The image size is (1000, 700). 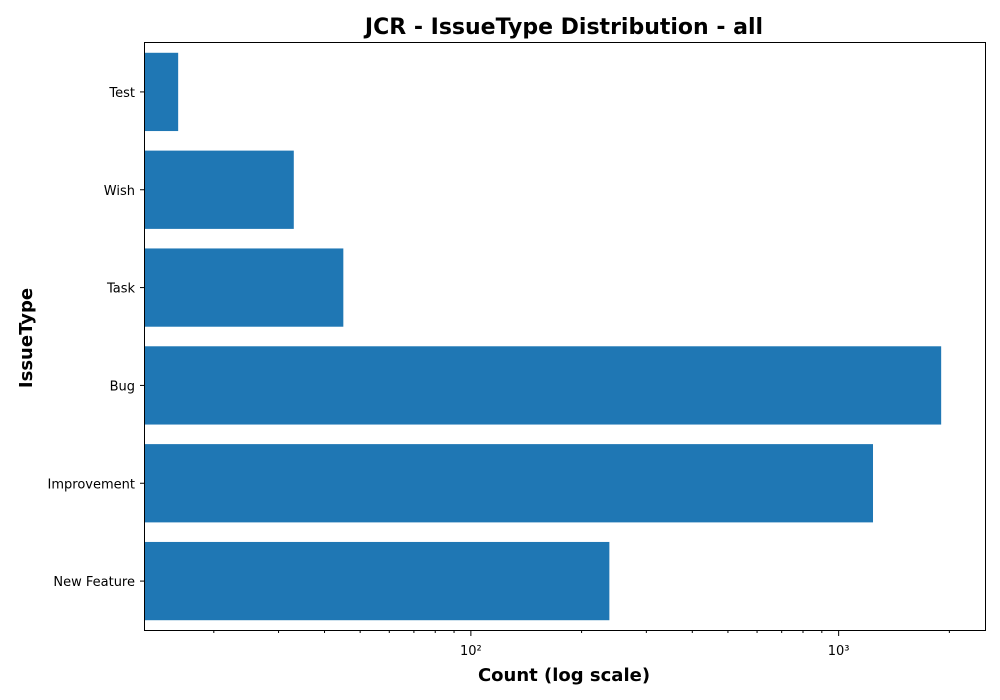 I want to click on bar-improvement, so click(x=509, y=483).